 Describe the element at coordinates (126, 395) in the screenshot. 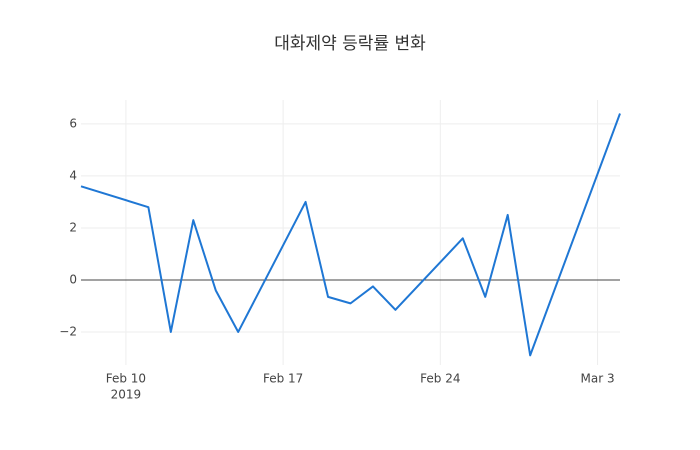

I see `x-tick-sublabel: 2019` at that location.